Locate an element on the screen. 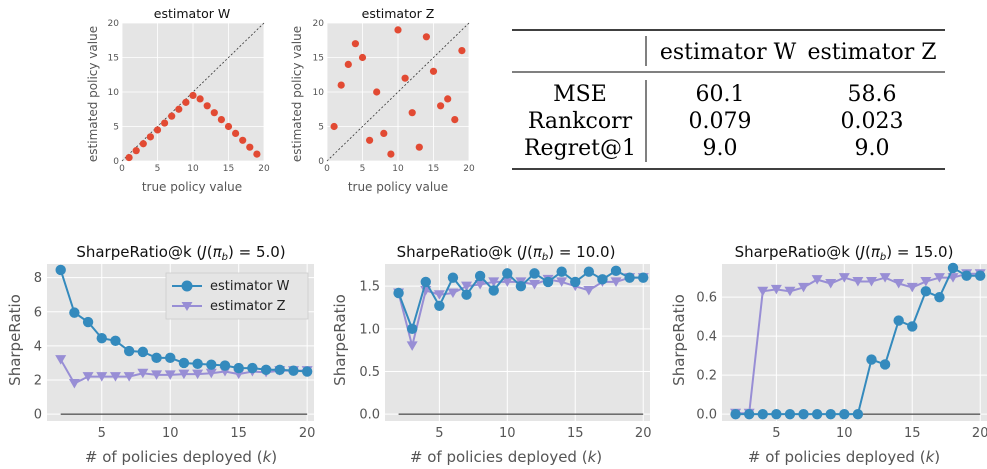 This screenshot has height=469, width=987. scatter-w-ytick-label: 0 is located at coordinates (116, 162).